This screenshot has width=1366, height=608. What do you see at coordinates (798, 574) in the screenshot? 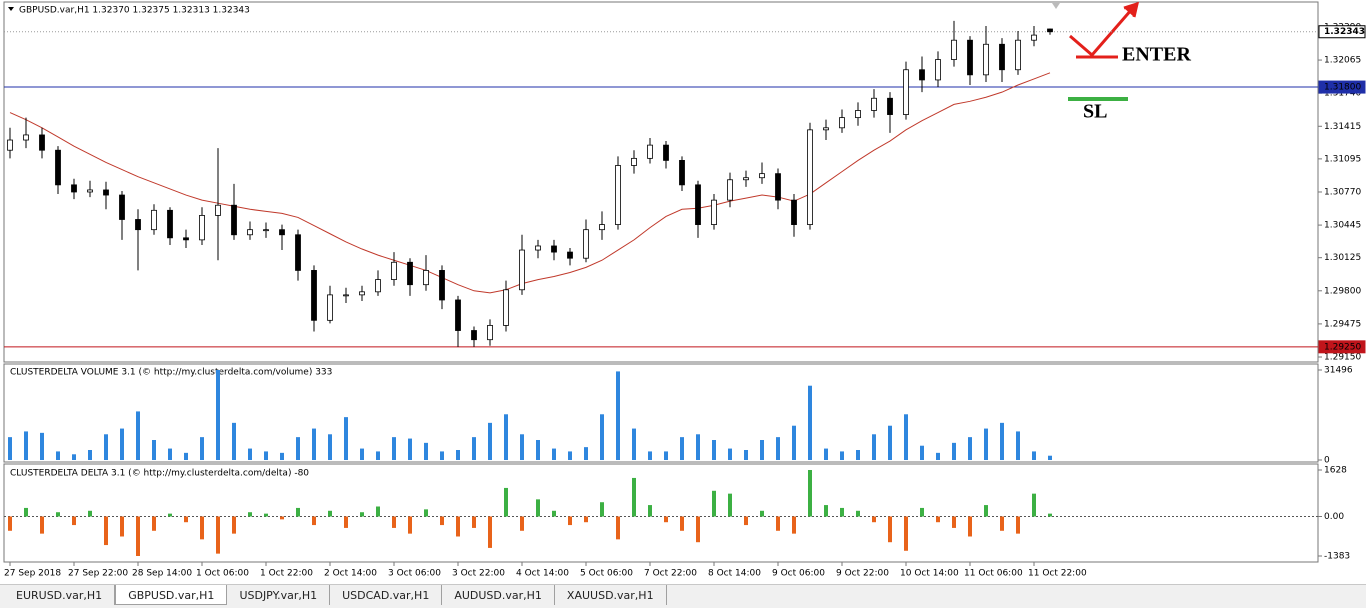
I see `x-tick-label: 9 Oct 06:00` at bounding box center [798, 574].